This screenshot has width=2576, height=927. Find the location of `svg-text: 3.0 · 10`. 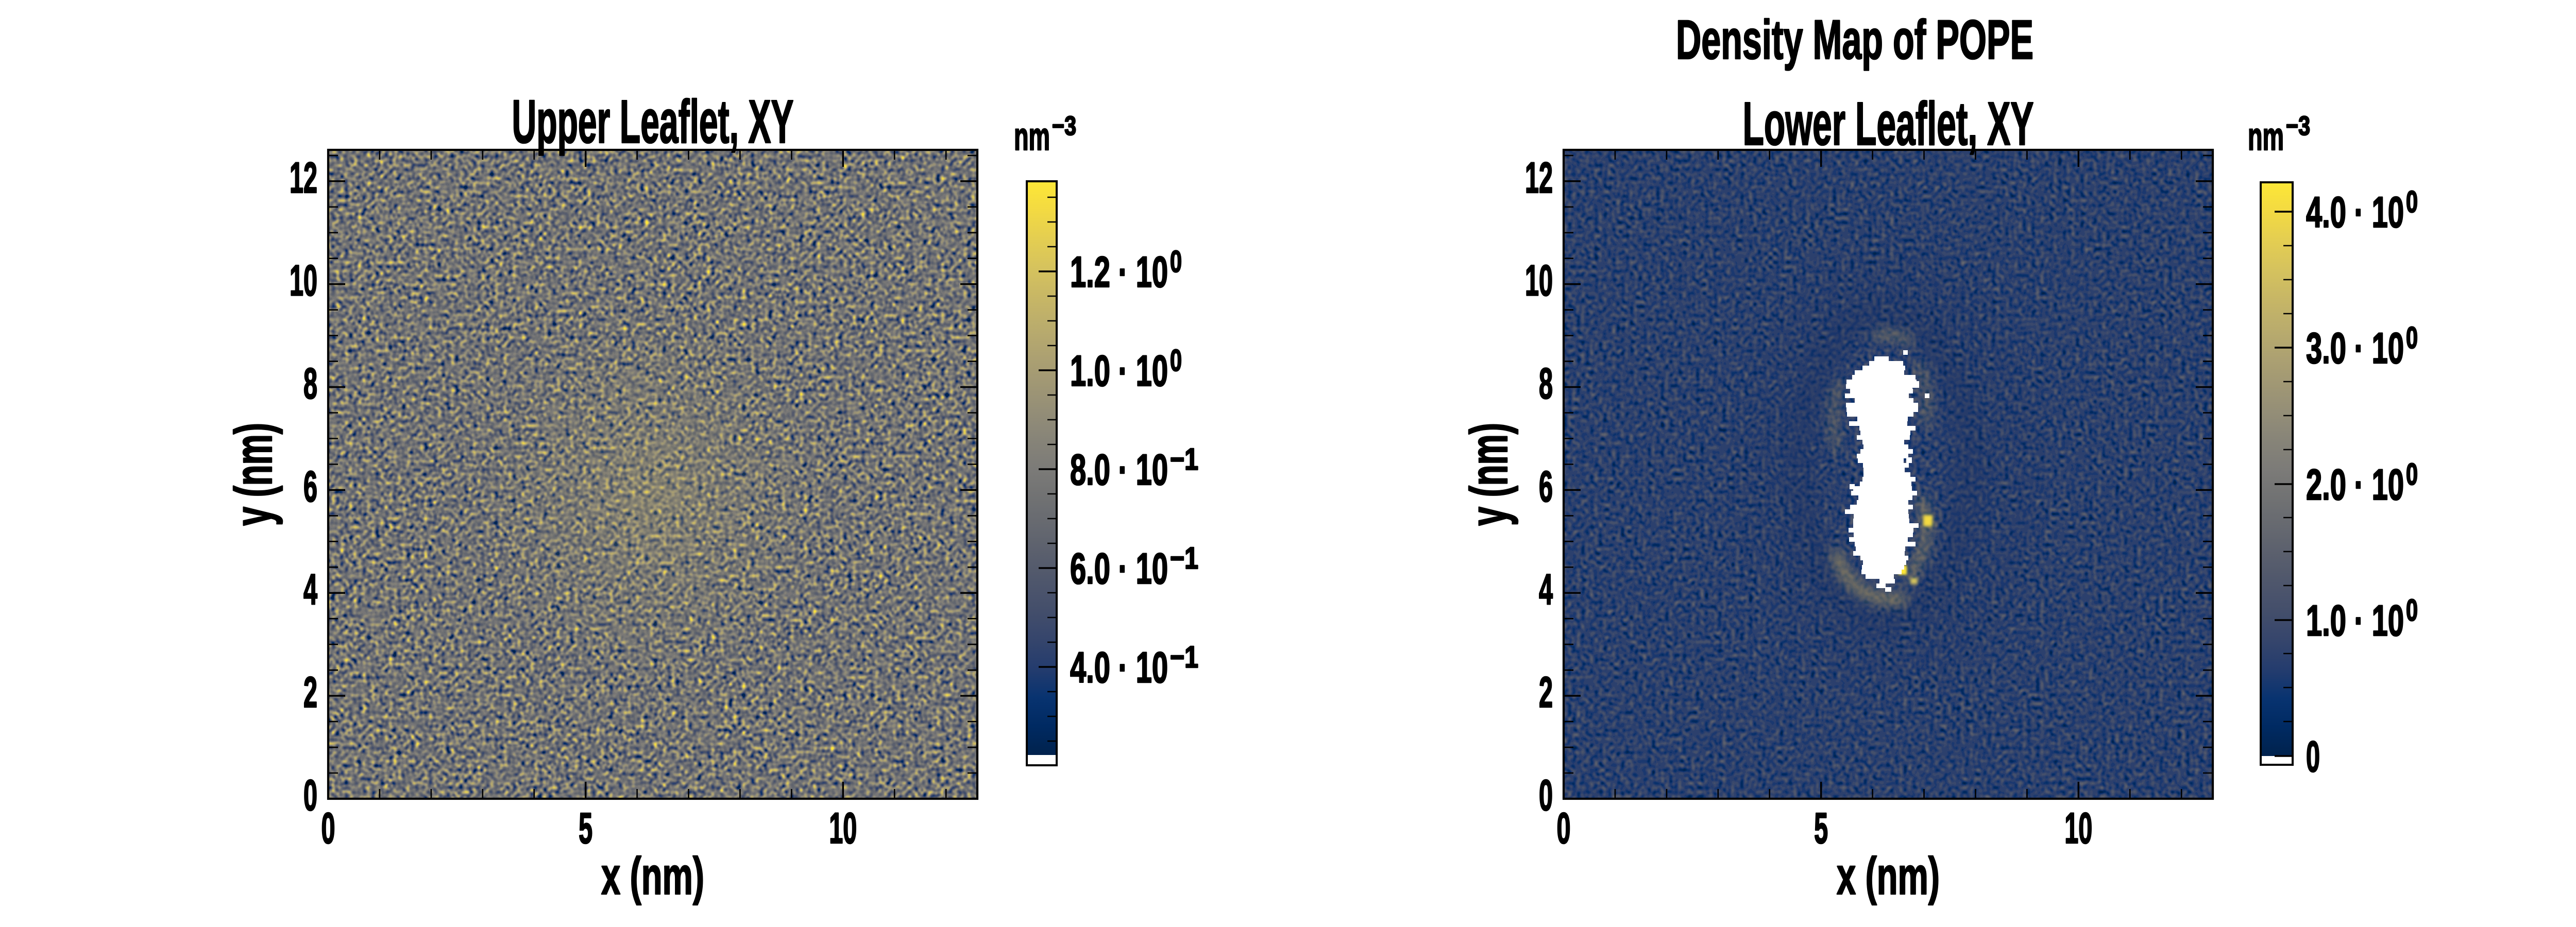

svg-text: 3.0 · 10 is located at coordinates (2355, 348).